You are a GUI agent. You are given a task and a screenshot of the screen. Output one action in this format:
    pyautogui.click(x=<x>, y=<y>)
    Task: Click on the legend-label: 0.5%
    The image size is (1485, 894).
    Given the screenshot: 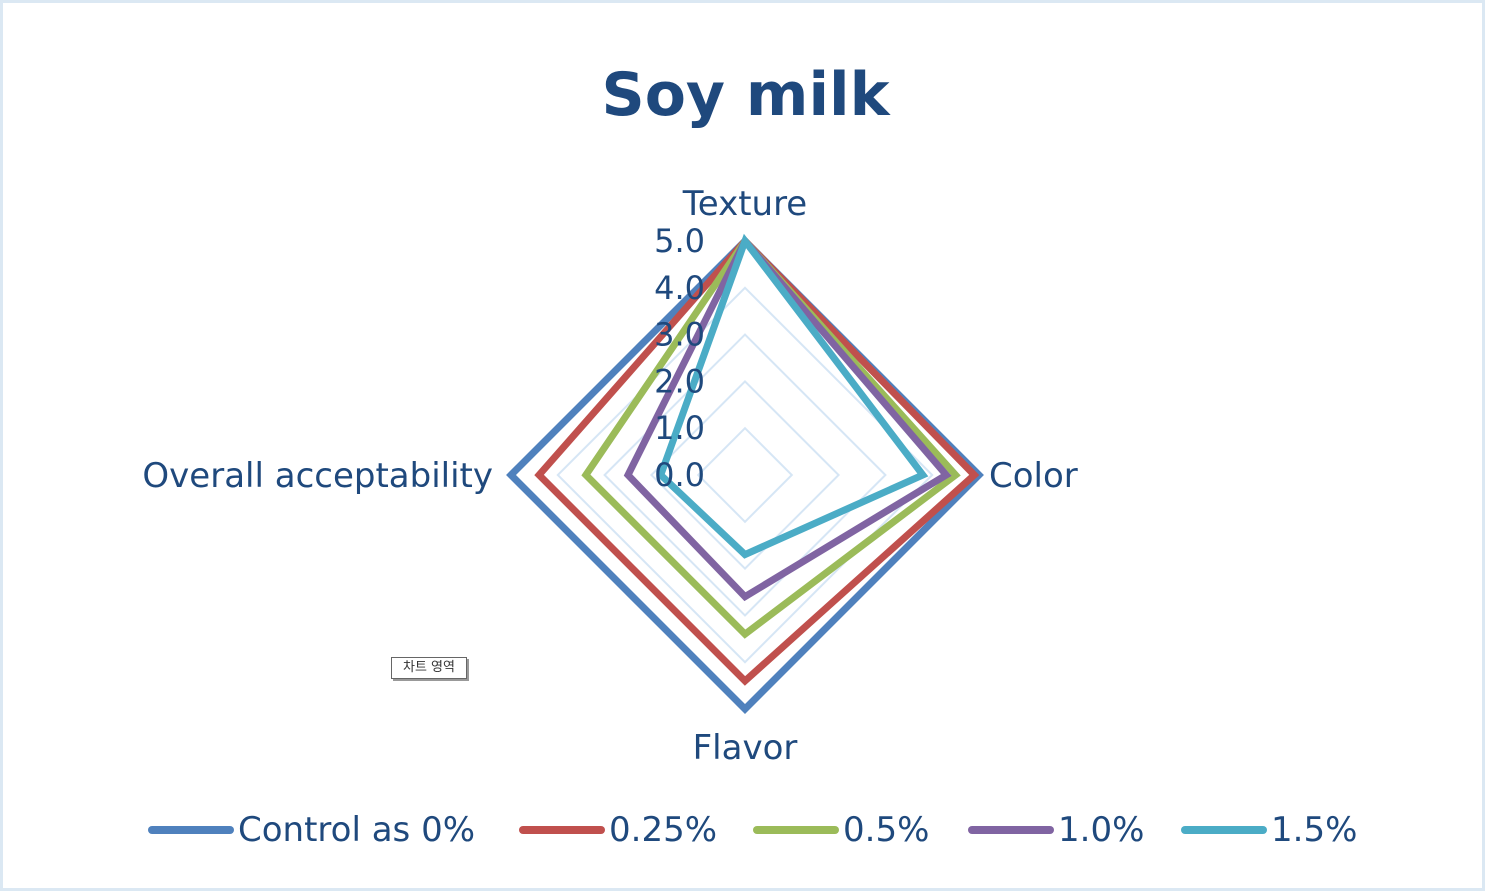 What is the action you would take?
    pyautogui.click(x=886, y=830)
    